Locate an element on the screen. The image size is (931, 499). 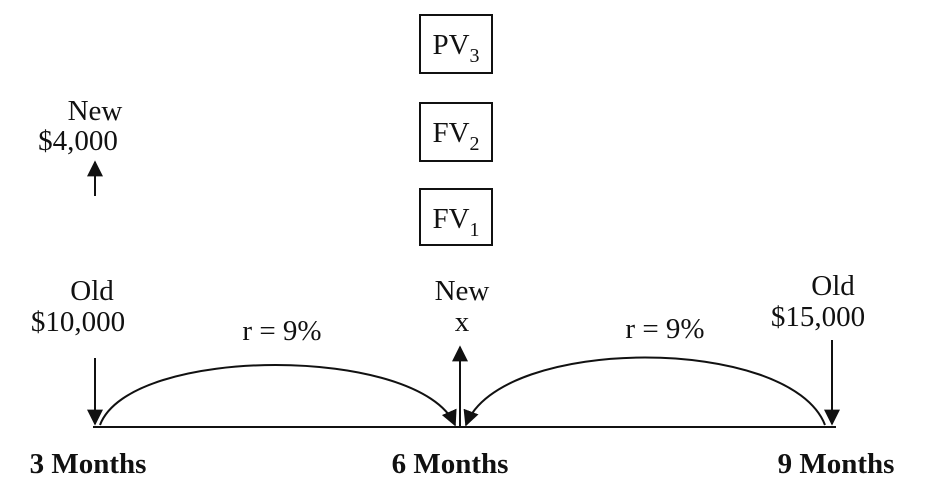
time-label: 6 Months is located at coordinates (450, 464).